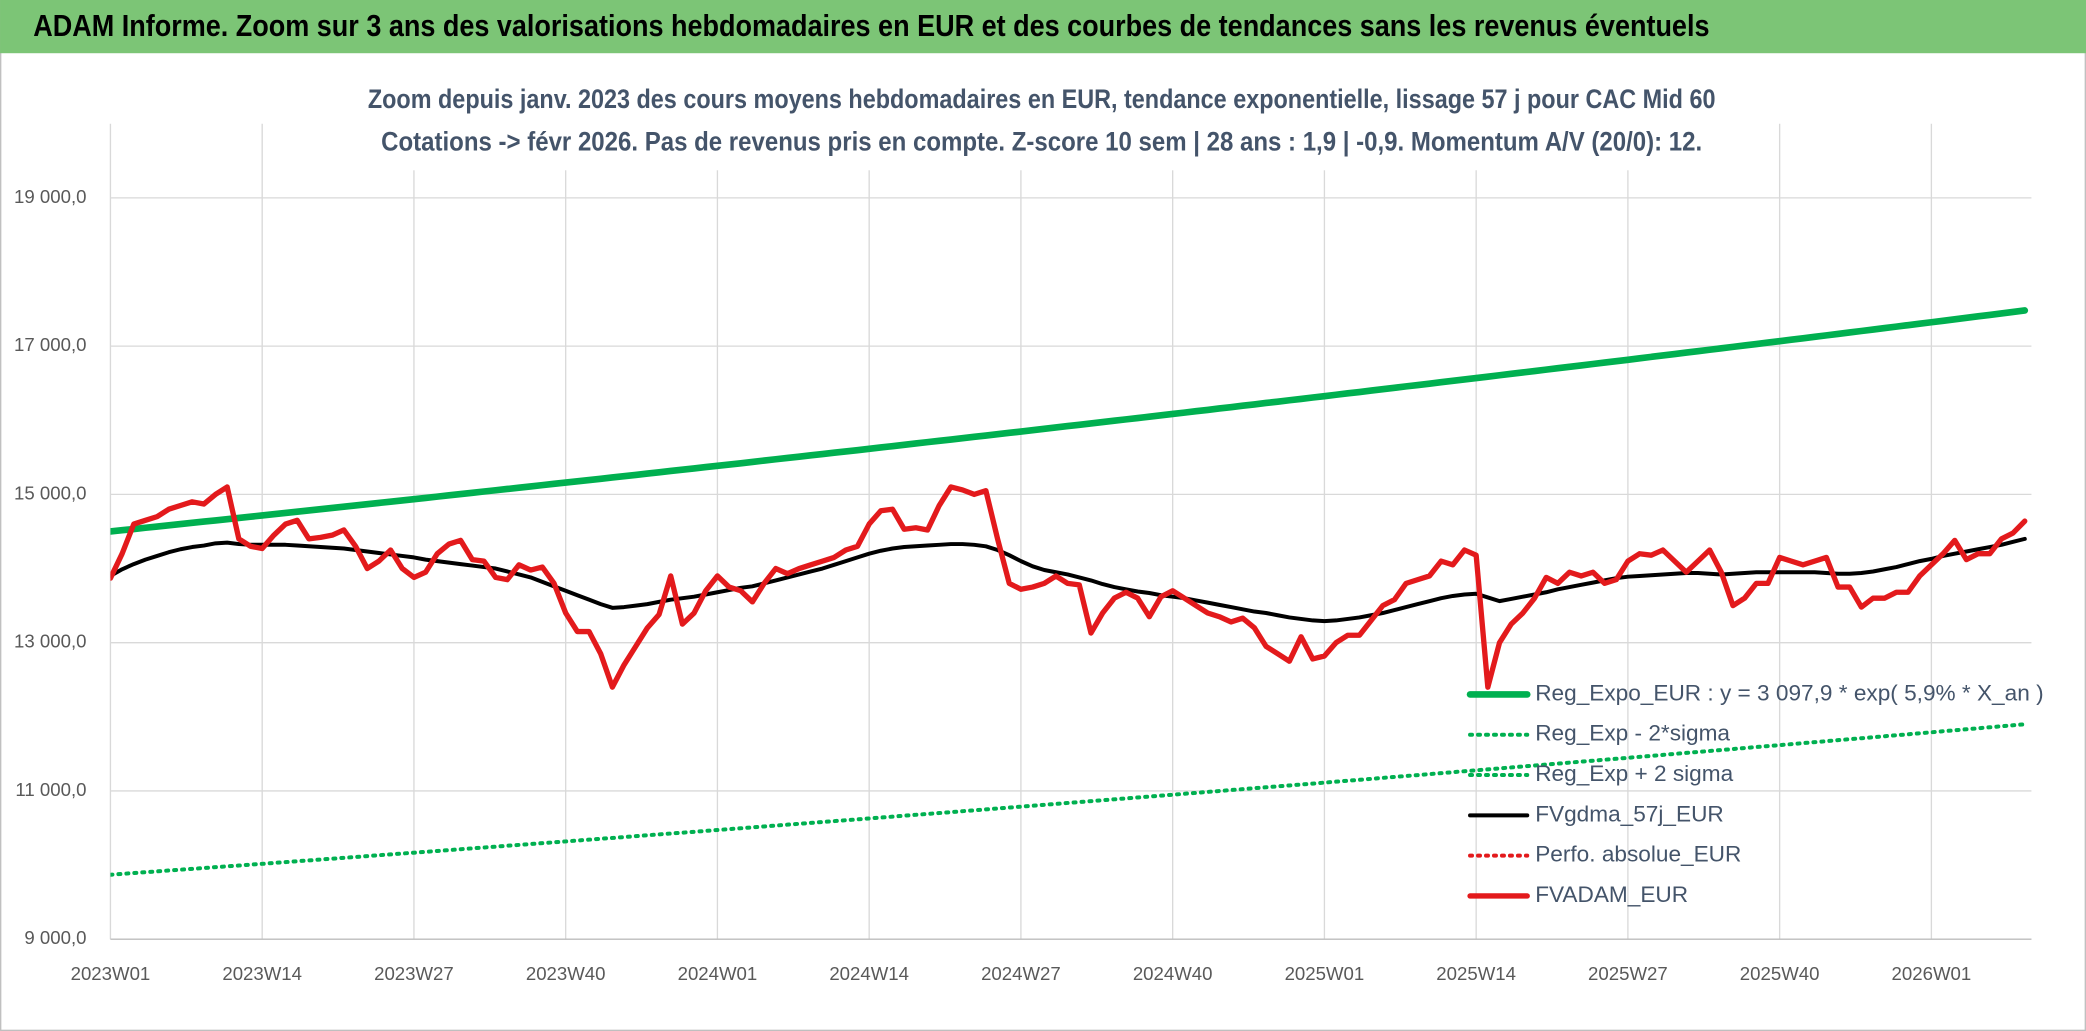 Image resolution: width=2086 pixels, height=1031 pixels. I want to click on x-tick-label: 2024W27, so click(1021, 973).